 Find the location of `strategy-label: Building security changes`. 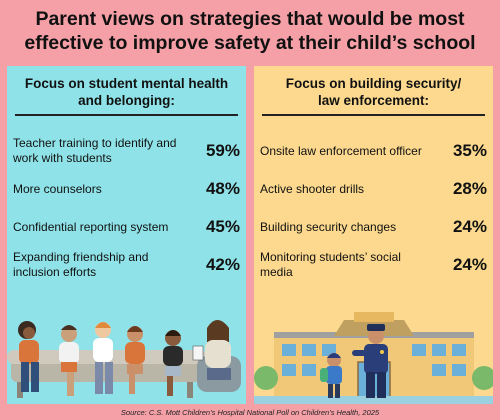

strategy-label: Building security changes is located at coordinates (328, 226).